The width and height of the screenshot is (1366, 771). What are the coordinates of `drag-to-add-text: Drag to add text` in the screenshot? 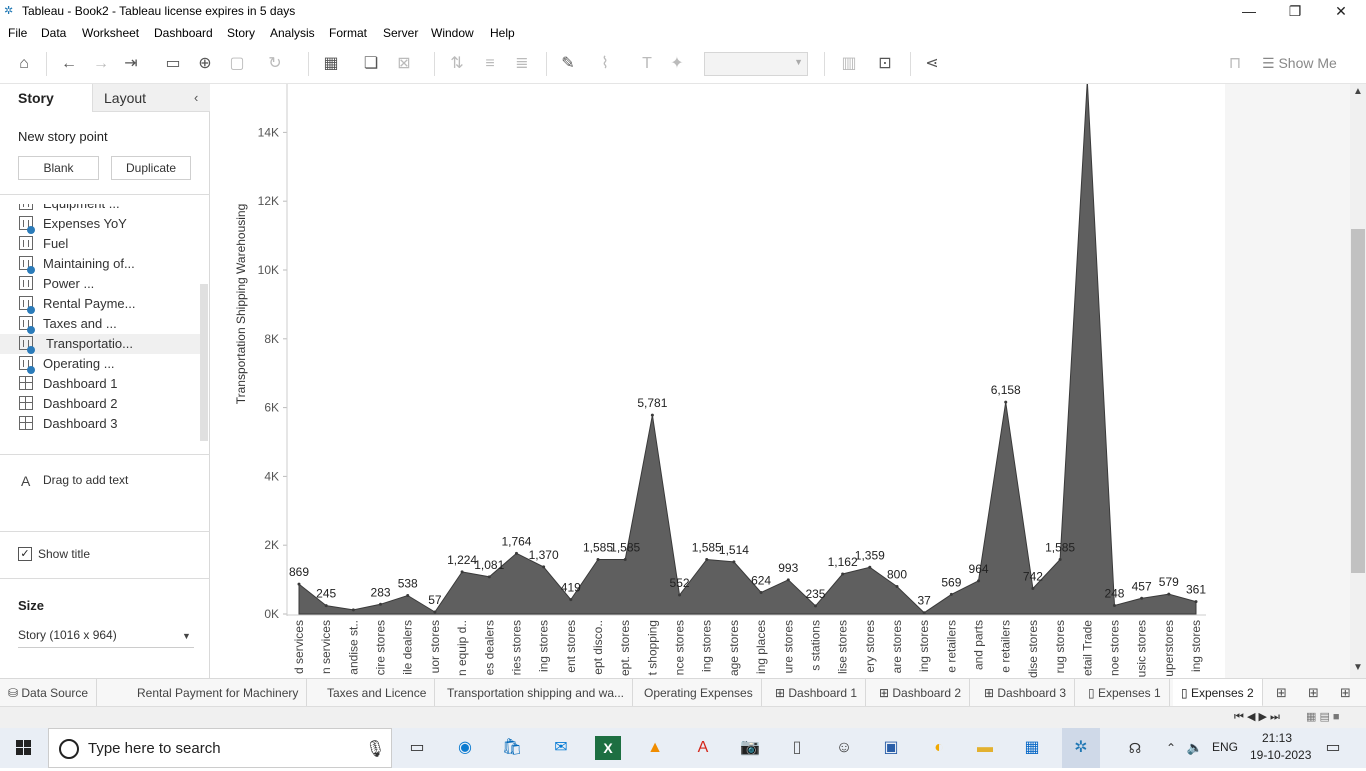 It's located at (86, 480).